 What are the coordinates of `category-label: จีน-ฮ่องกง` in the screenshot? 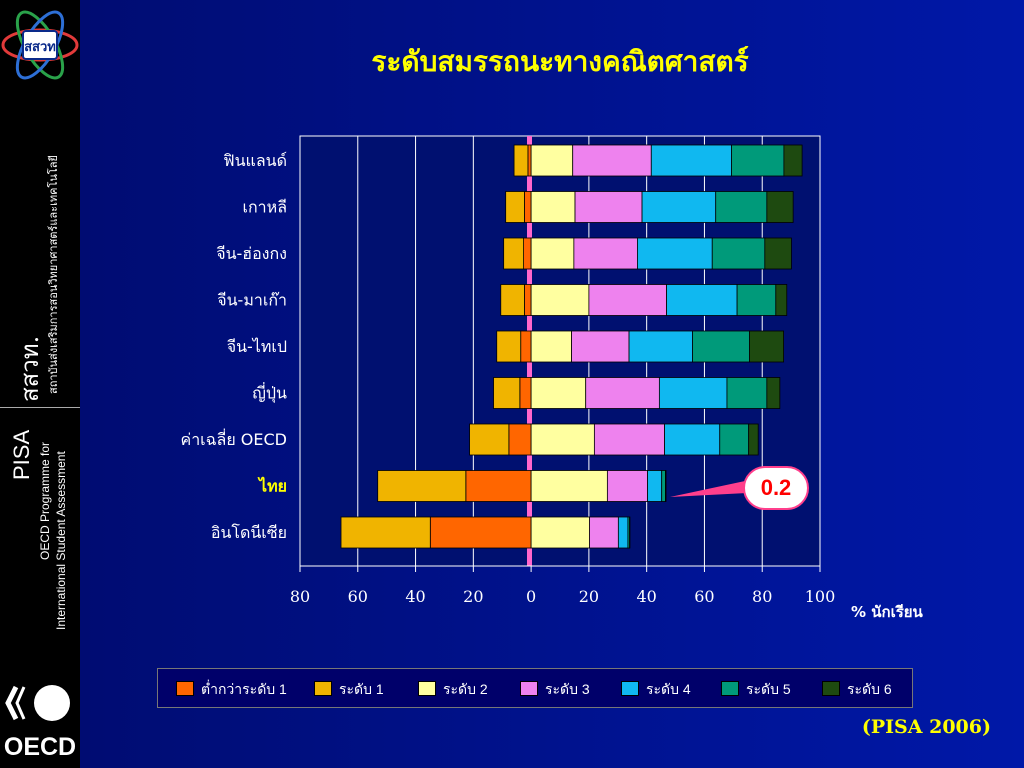 It's located at (251, 253).